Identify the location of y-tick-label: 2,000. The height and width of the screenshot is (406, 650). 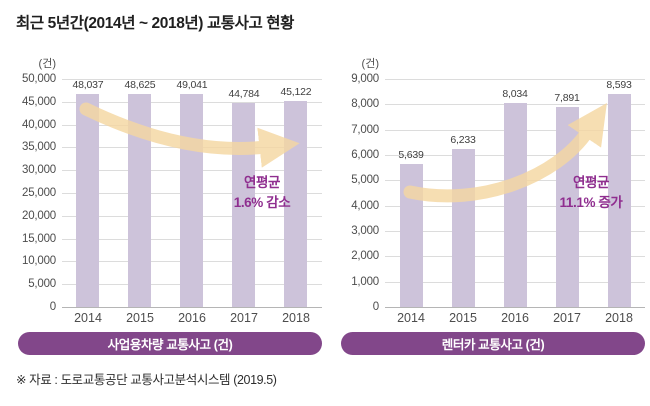
(365, 256).